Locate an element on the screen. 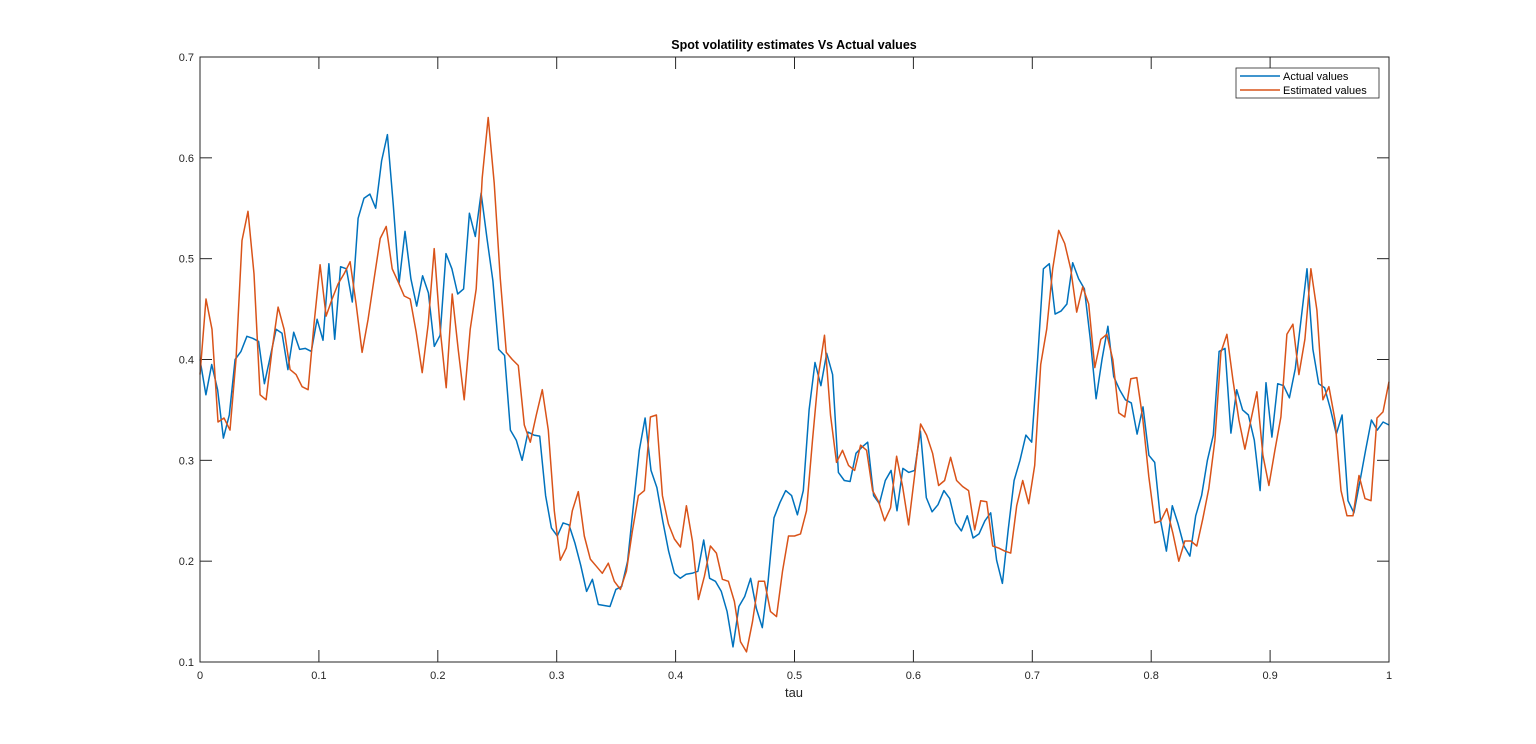 The image size is (1536, 744). x-tick-label: 0.5 is located at coordinates (794, 676).